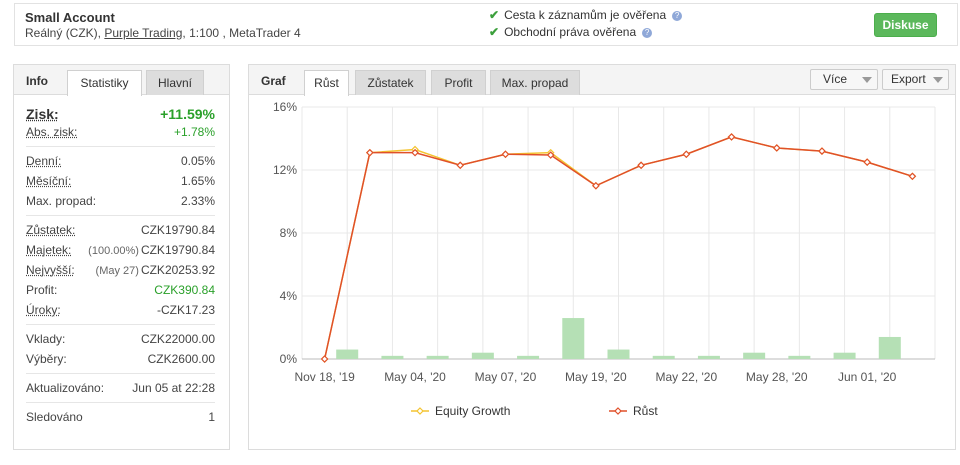 Image resolution: width=960 pixels, height=465 pixels. I want to click on y-tick-label: 4%, so click(289, 296).